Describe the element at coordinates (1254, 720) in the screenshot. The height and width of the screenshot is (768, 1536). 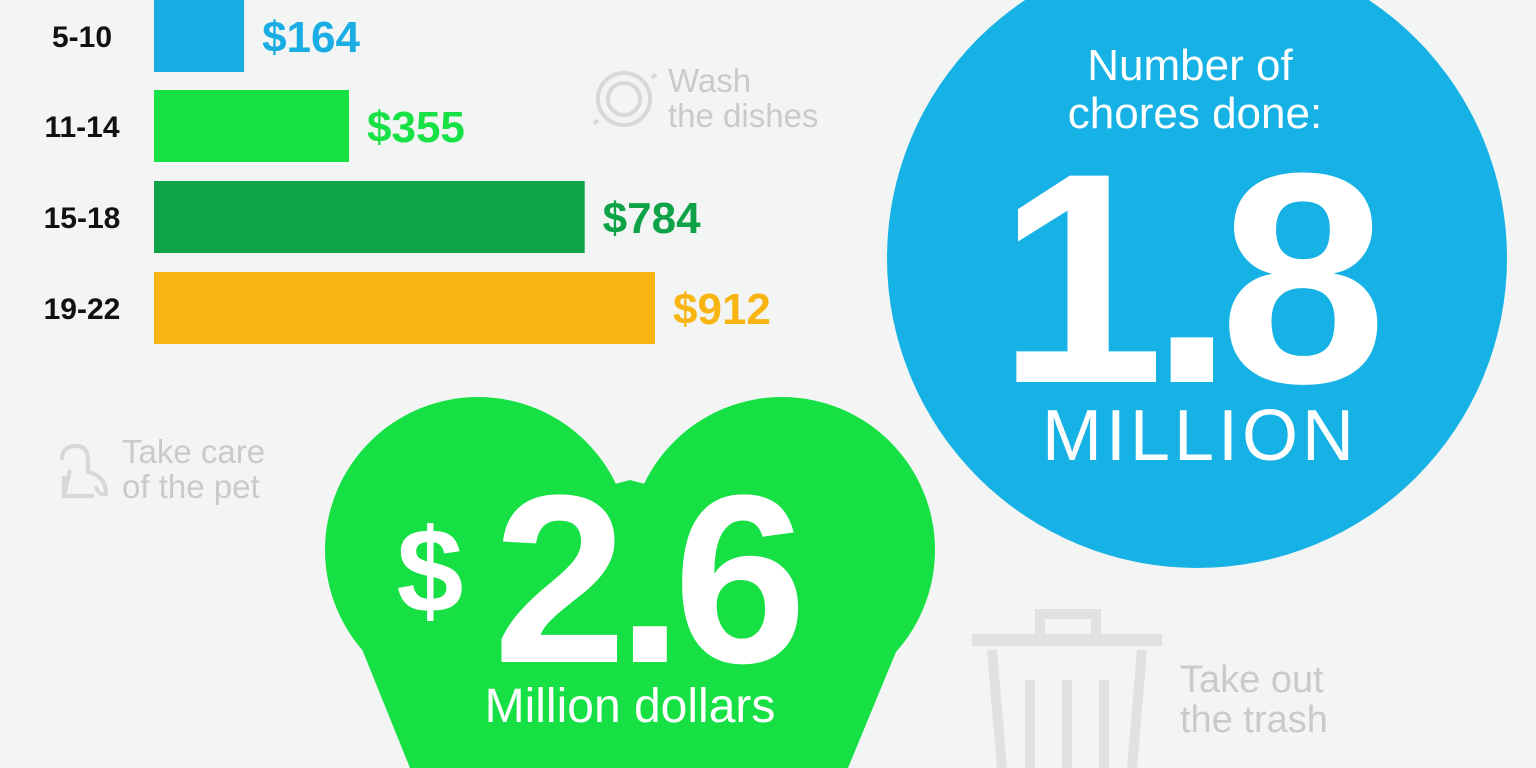
I see `chore-label: the trash` at that location.